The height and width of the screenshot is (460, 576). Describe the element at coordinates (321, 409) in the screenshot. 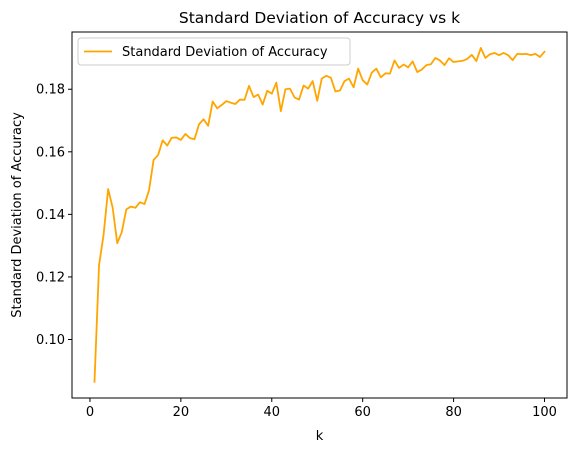

I see `x-axis: 0 20 40 60 80 100` at that location.